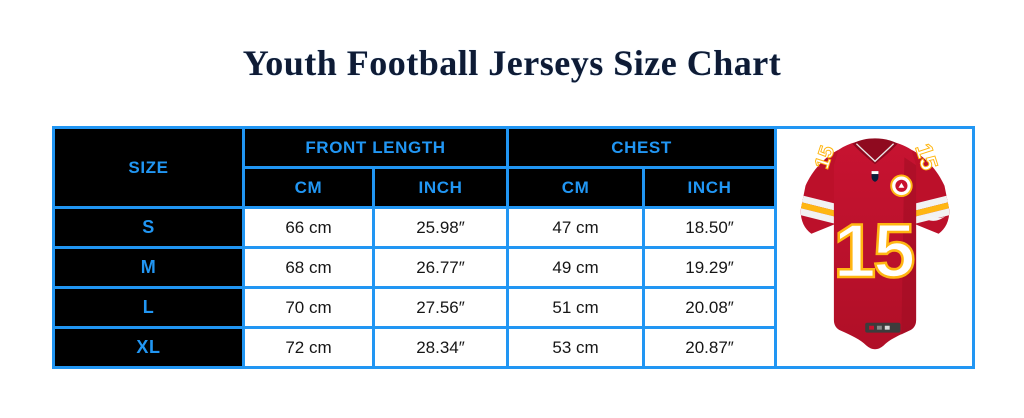 The height and width of the screenshot is (418, 1024). I want to click on column-header-front-inch: INCH, so click(440, 187).